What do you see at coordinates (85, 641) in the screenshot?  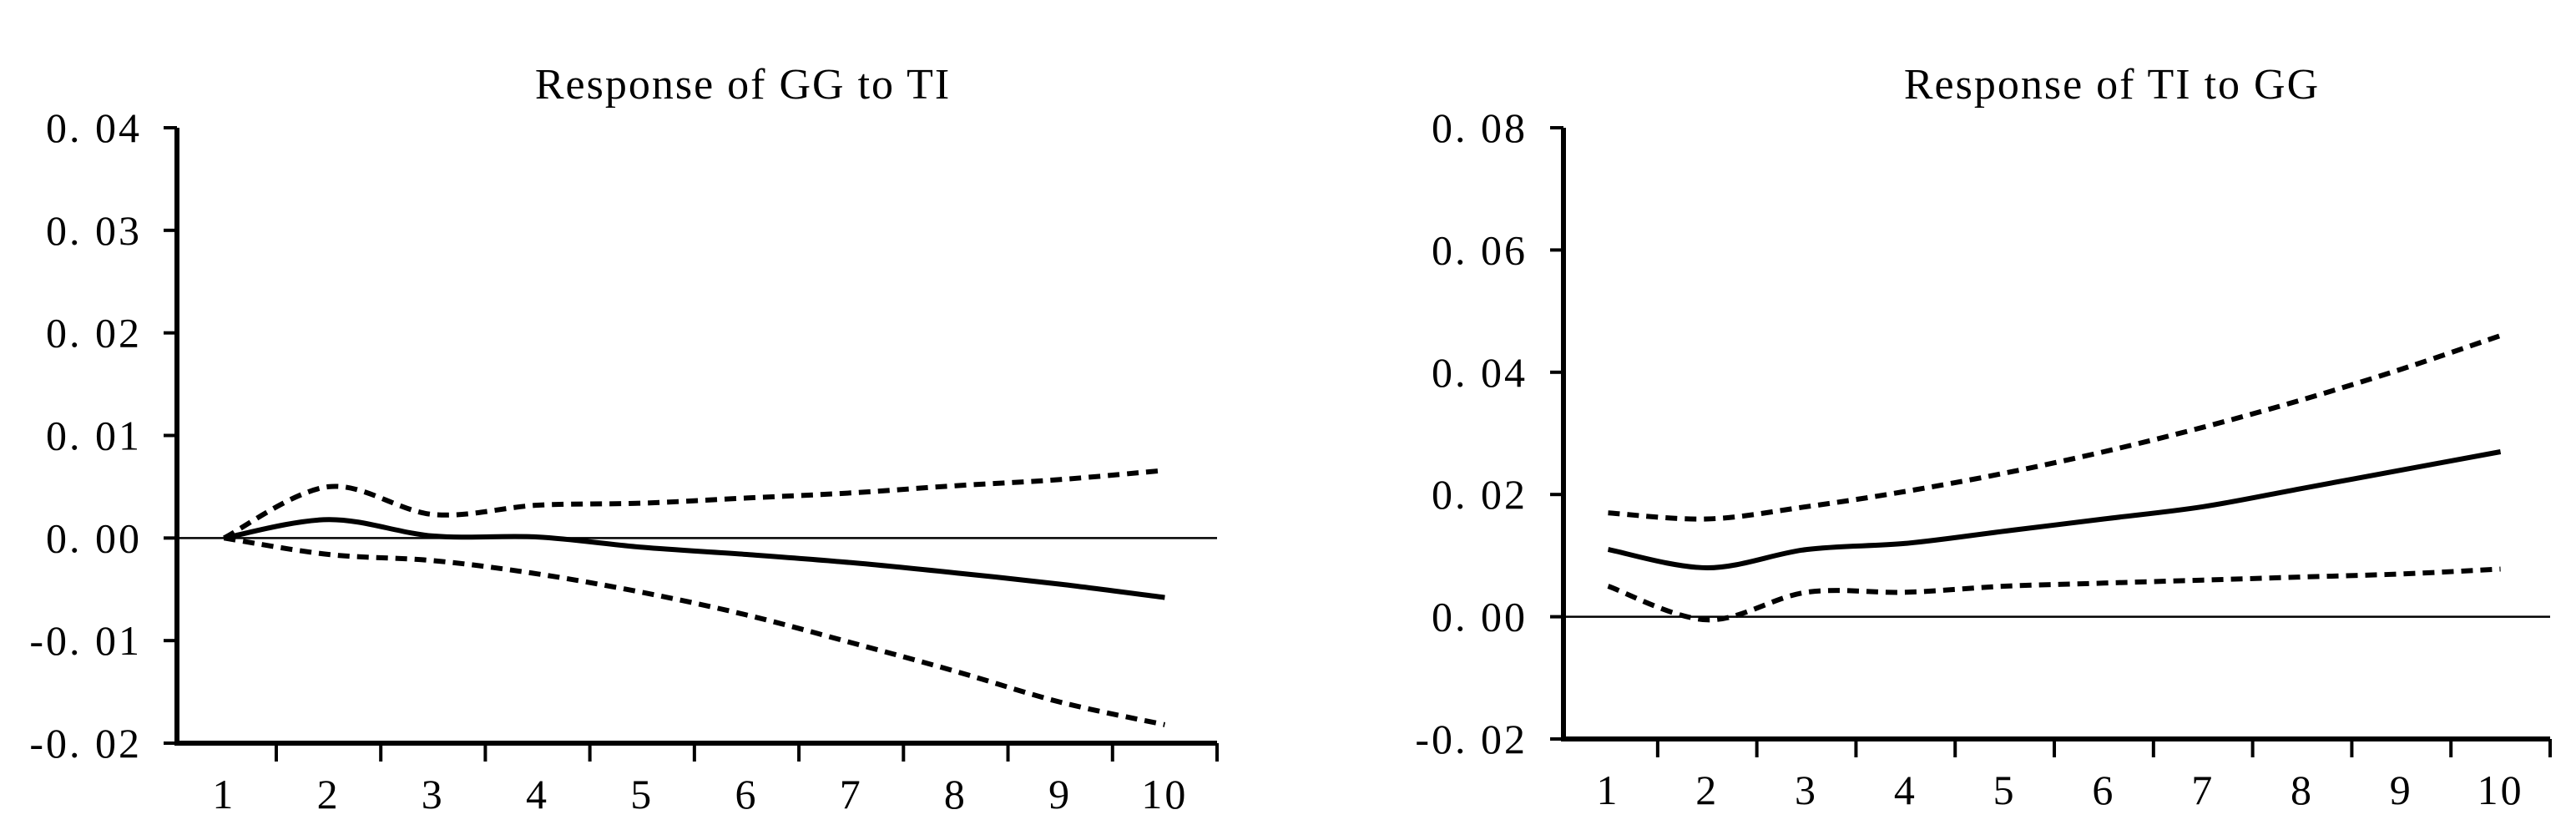 I see `y-tick-label: -0. 01` at bounding box center [85, 641].